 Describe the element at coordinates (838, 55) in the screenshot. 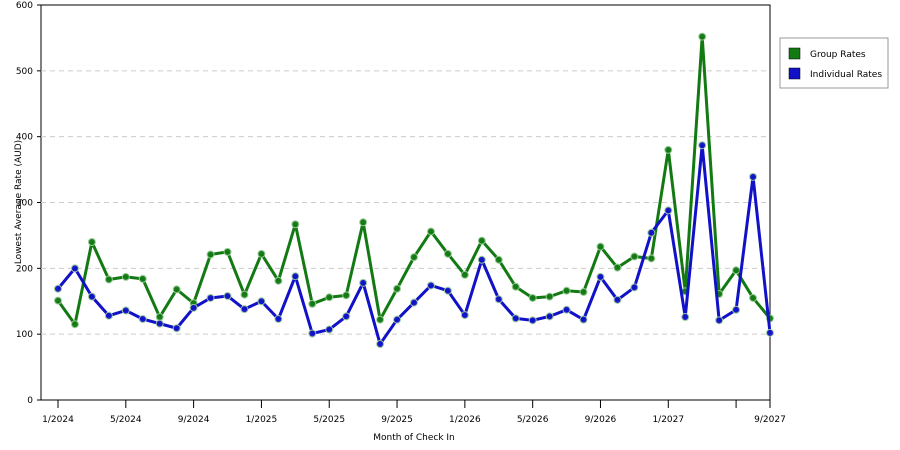

I see `legend-label: Group Rates` at that location.